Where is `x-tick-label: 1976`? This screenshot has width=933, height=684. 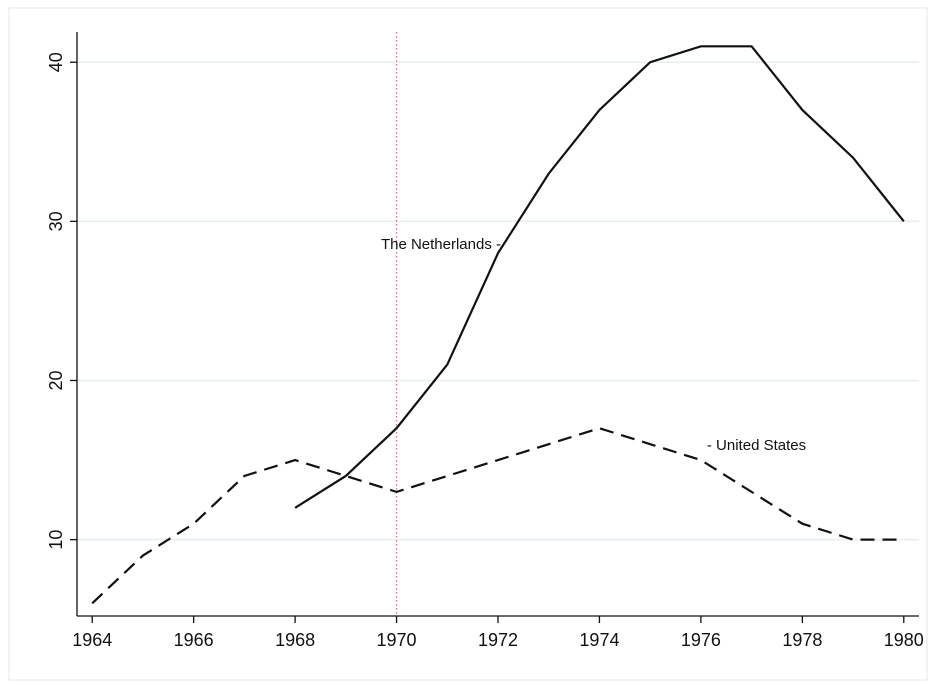
x-tick-label: 1976 is located at coordinates (701, 640).